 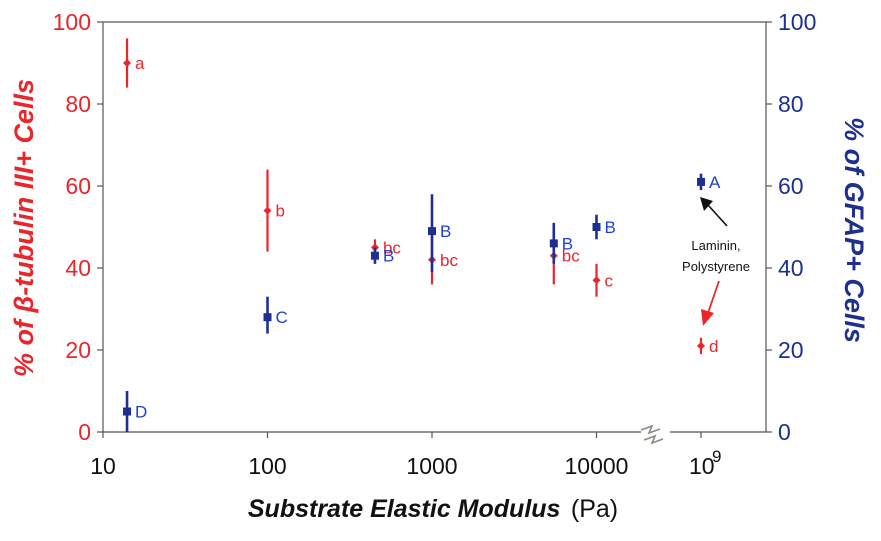 I want to click on left-y-tick-label: 100, so click(x=72, y=22).